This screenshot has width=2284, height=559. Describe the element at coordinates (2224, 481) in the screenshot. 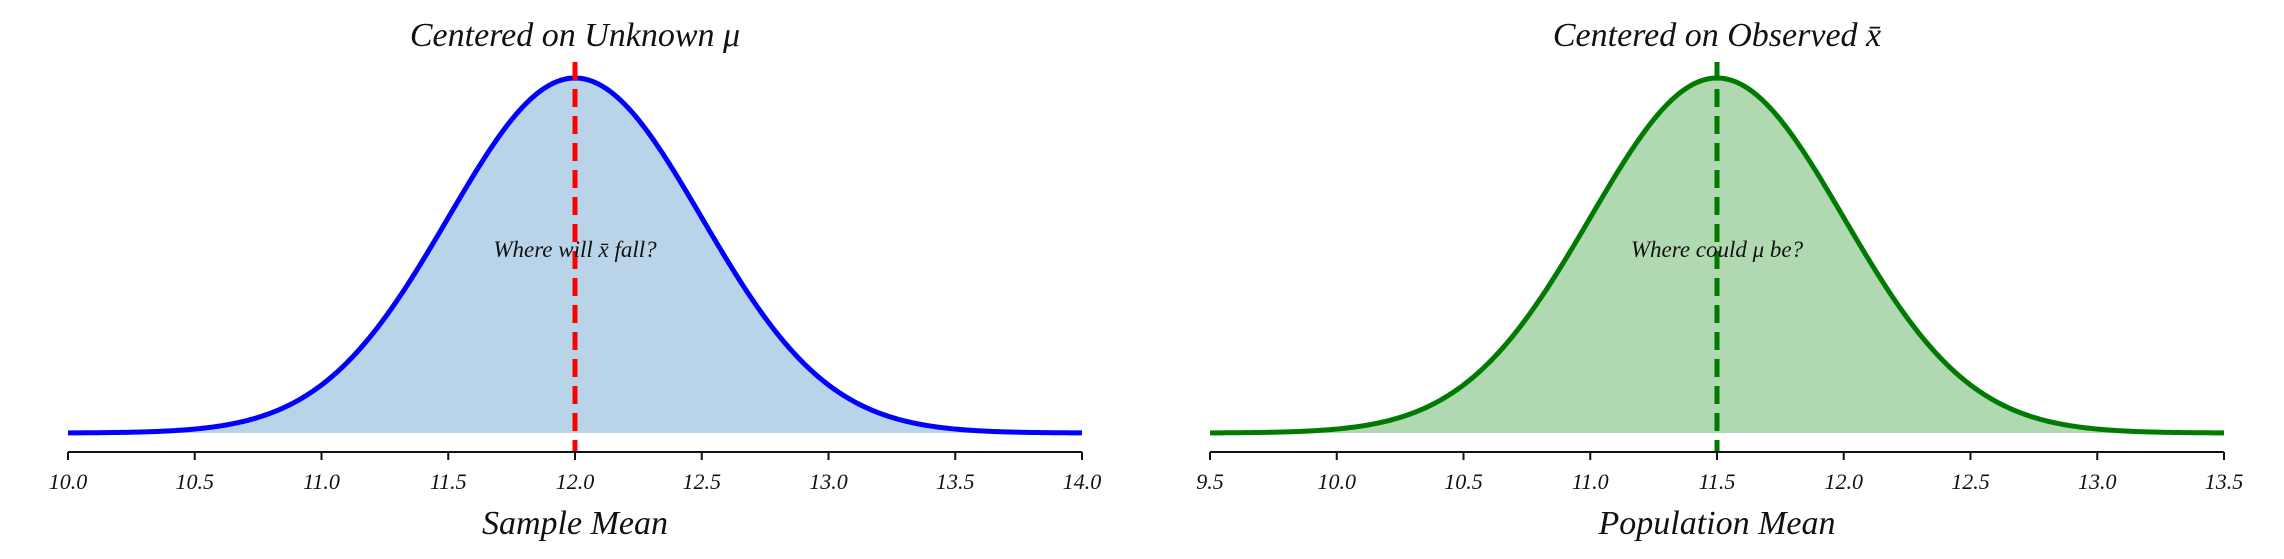

I see `right-x-tick-label: 13.5` at that location.